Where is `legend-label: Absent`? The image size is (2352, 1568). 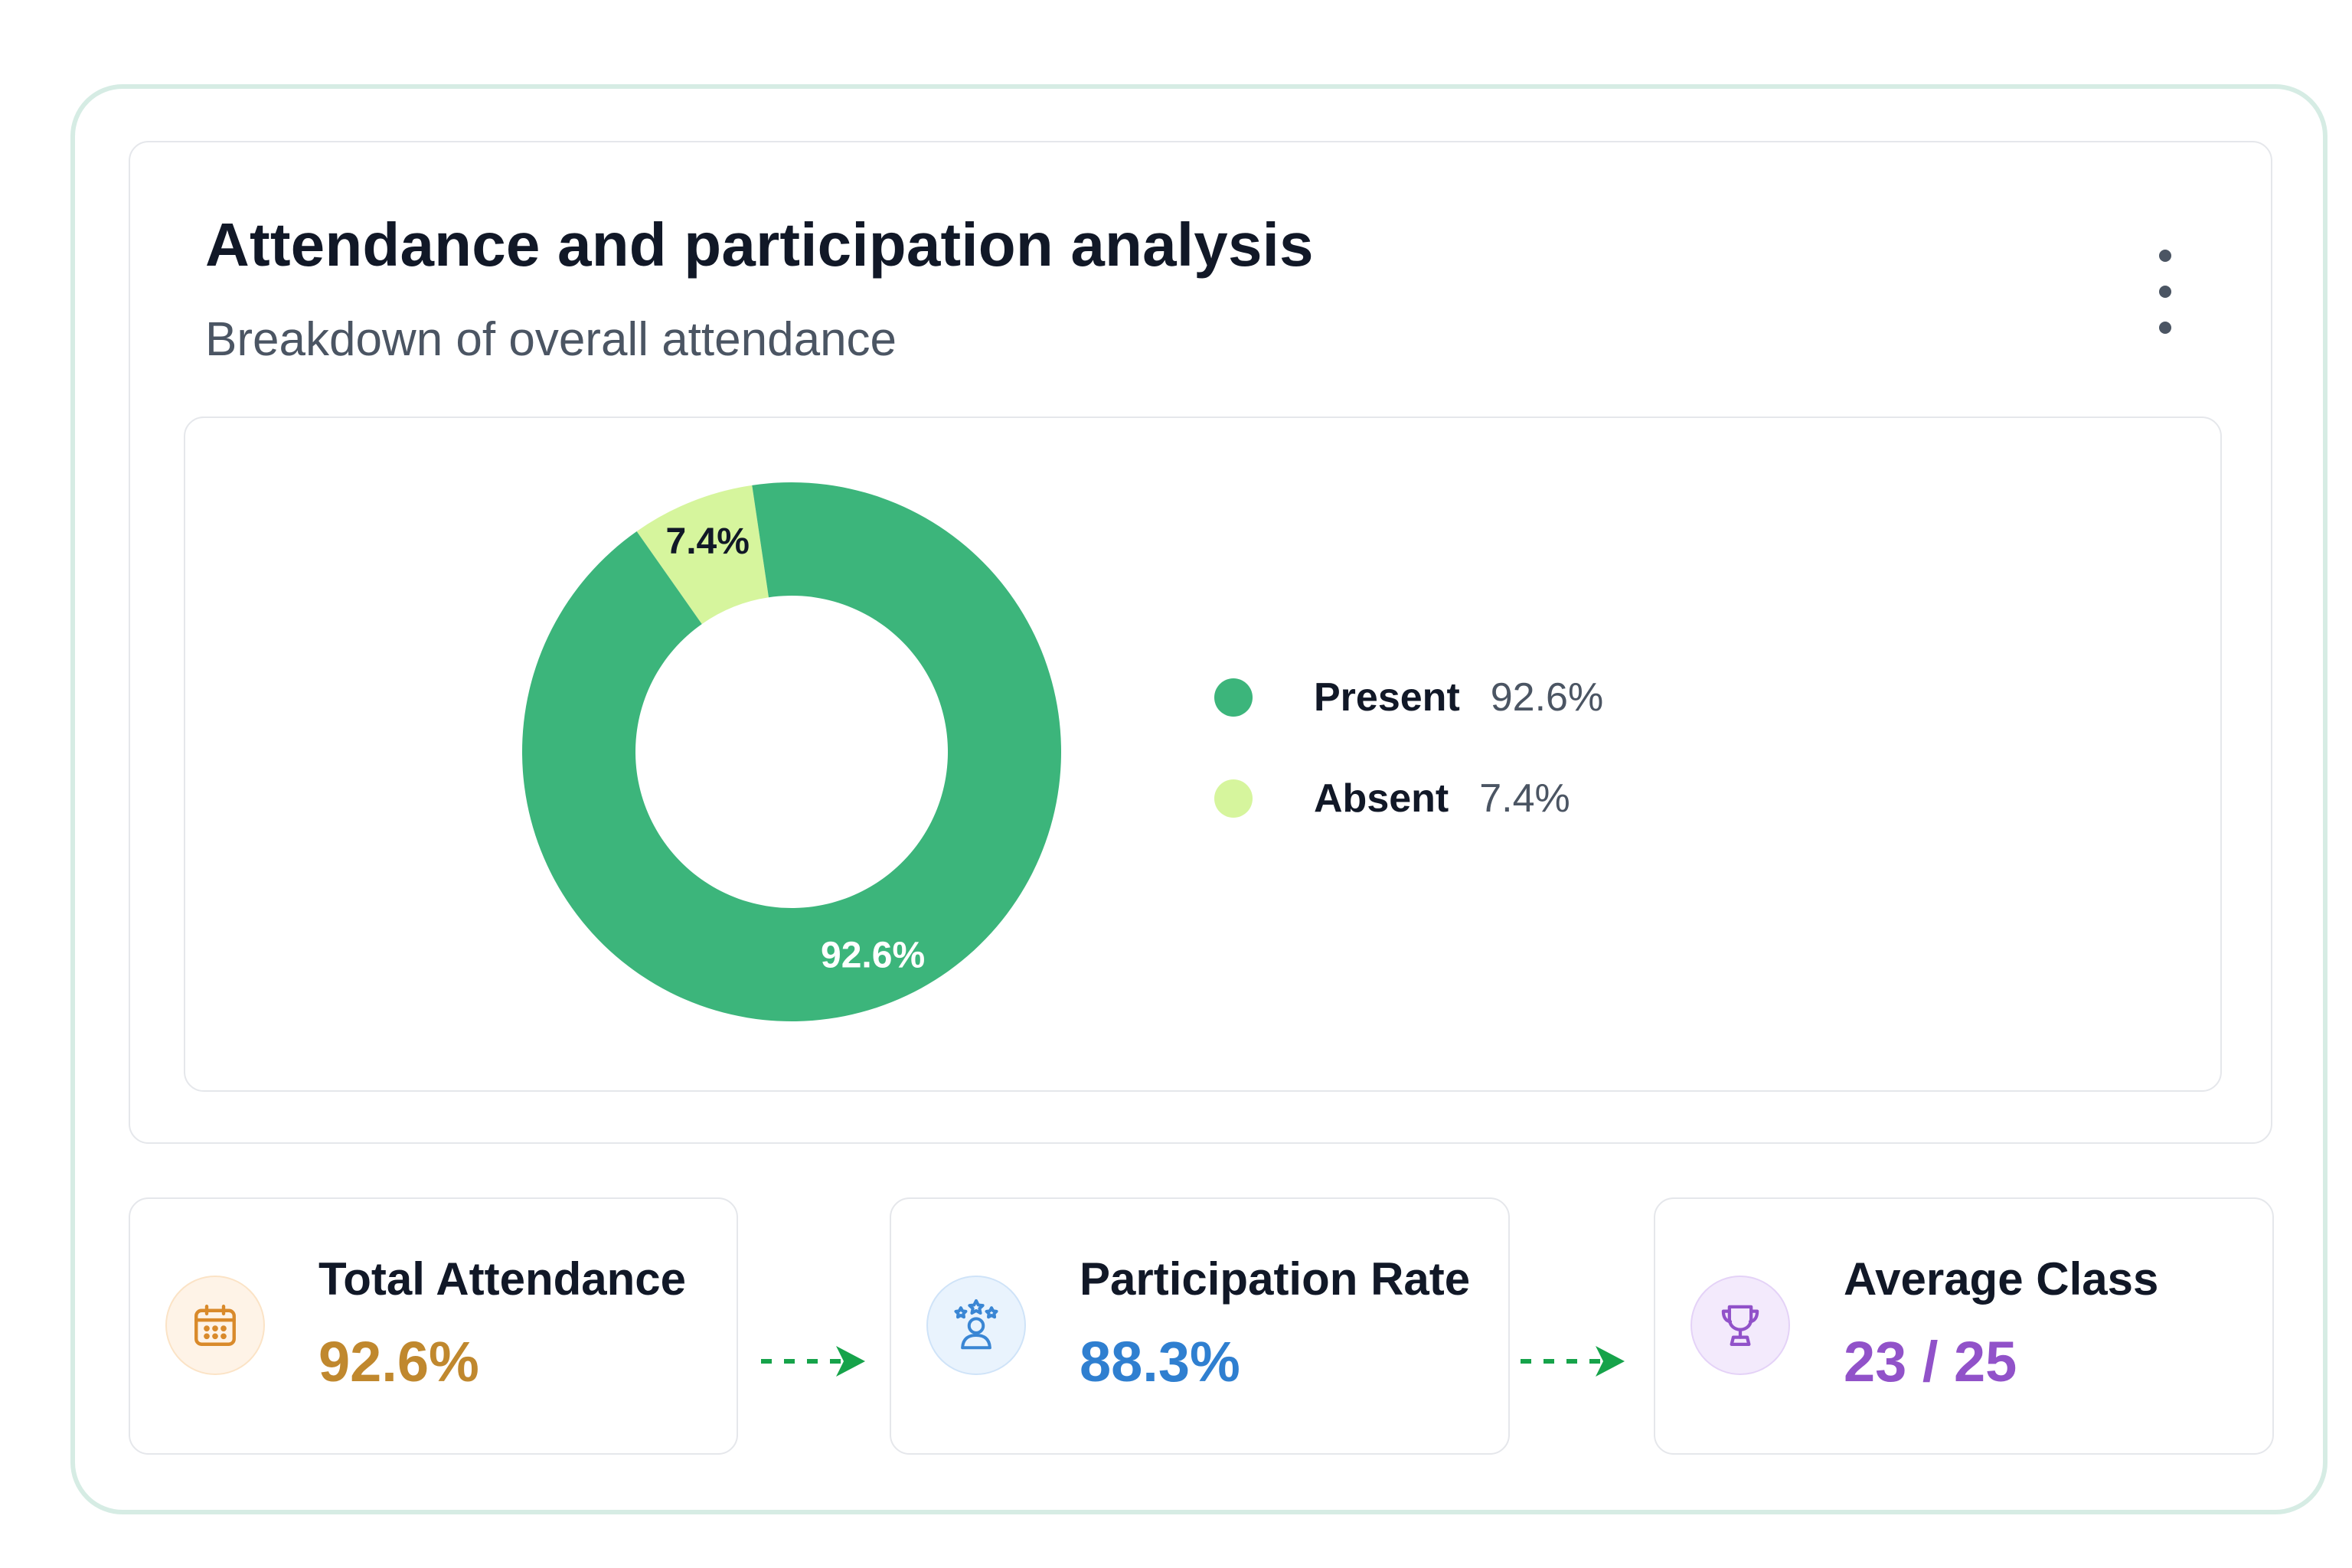
legend-label: Absent is located at coordinates (1381, 798).